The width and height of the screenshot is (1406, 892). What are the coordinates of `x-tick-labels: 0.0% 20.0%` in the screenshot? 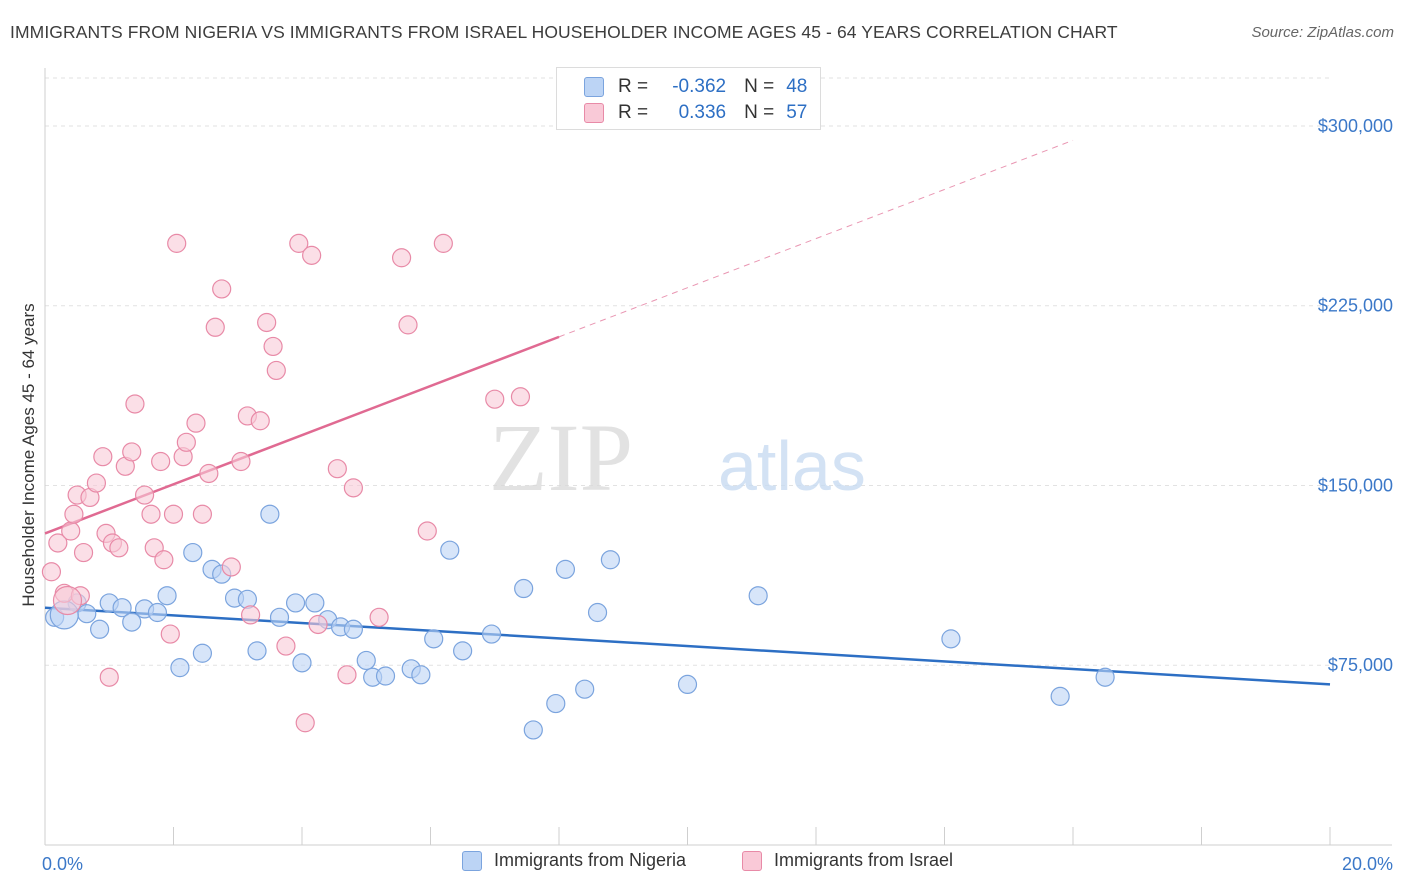 It's located at (717, 864).